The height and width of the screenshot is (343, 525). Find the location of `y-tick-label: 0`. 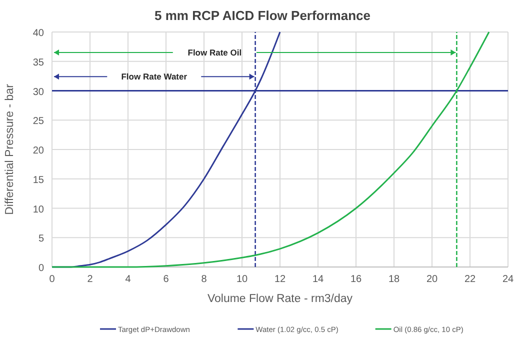

y-tick-label: 0 is located at coordinates (41, 268).